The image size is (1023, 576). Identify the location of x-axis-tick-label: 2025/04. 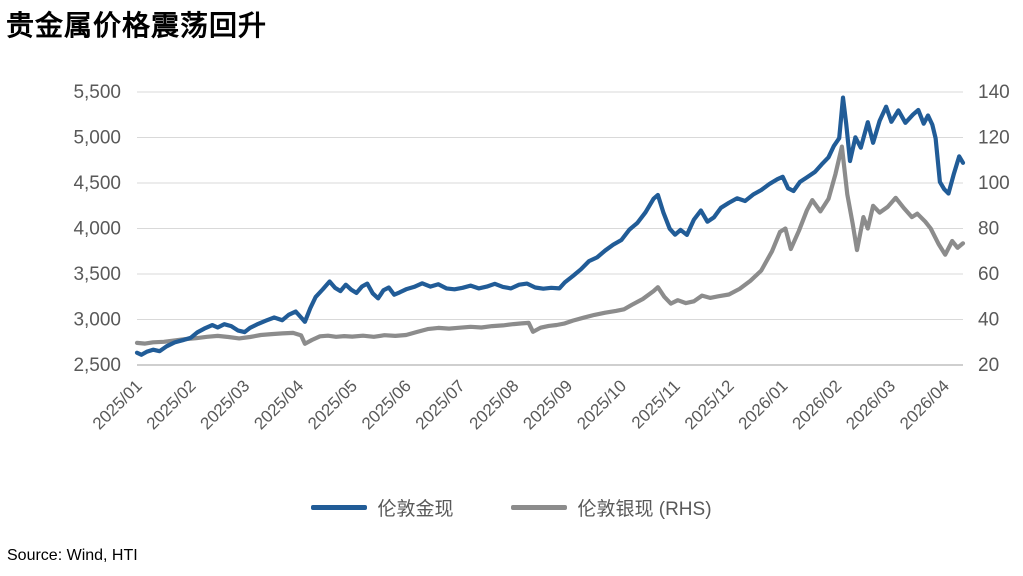
(278, 404).